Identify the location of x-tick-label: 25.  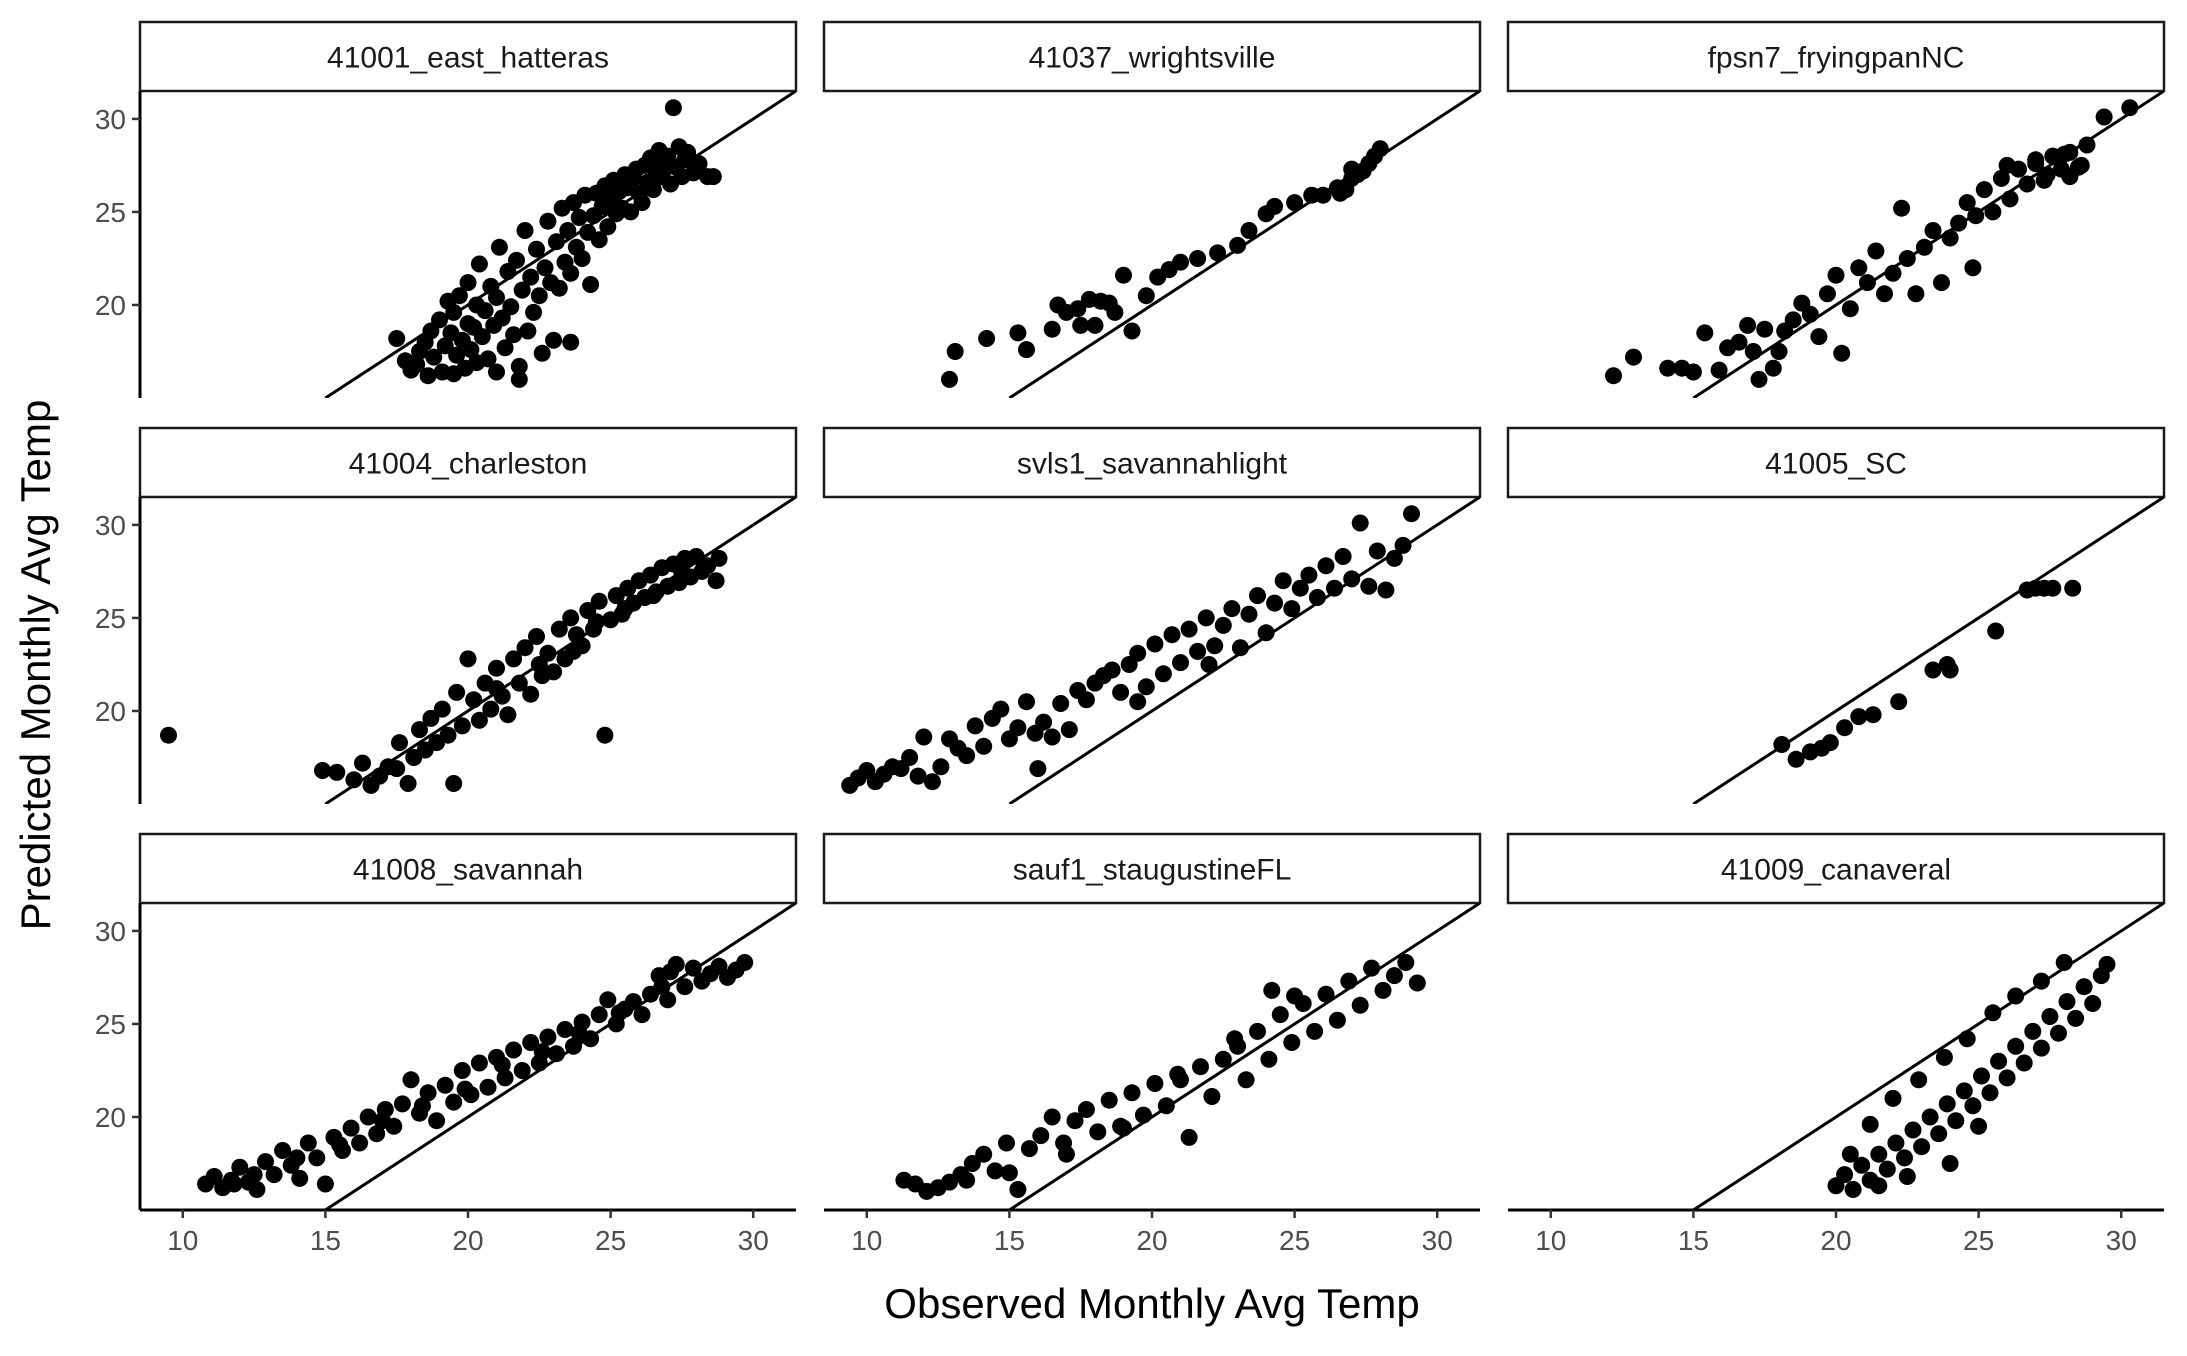
(1294, 1240).